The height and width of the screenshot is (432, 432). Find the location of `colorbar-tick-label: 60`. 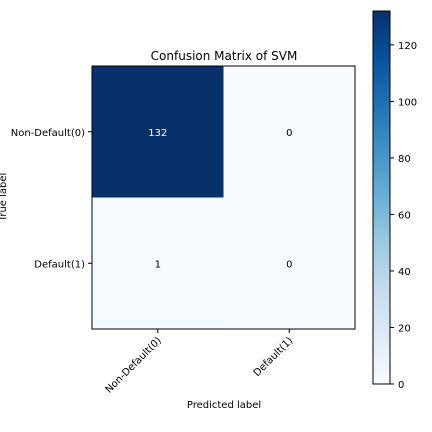

colorbar-tick-label: 60 is located at coordinates (404, 215).